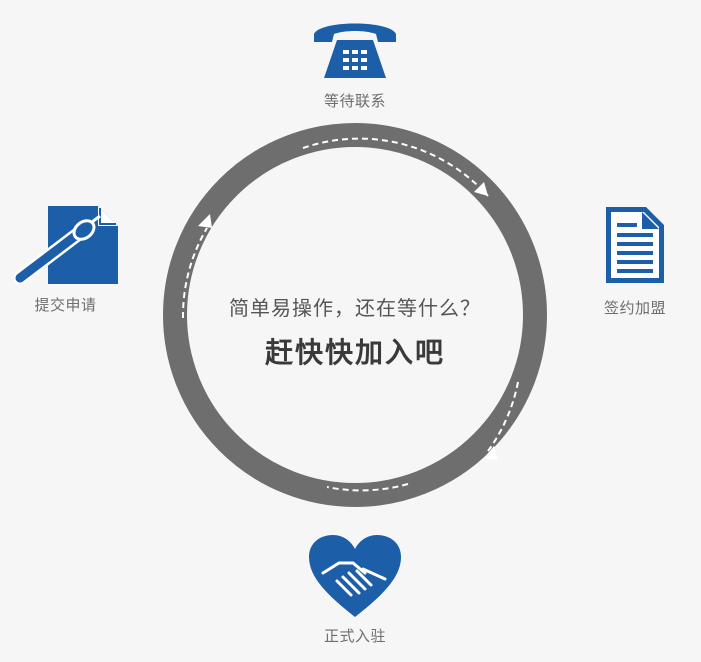 Image resolution: width=701 pixels, height=662 pixels. Describe the element at coordinates (355, 331) in the screenshot. I see `center-message: 简单易操作，还在等什么？ 赶快快加入吧` at that location.